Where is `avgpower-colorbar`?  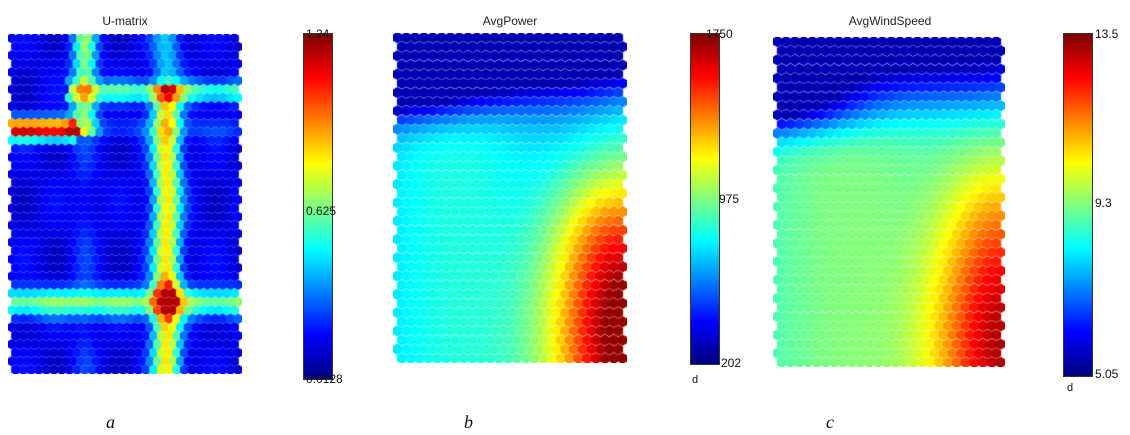
avgpower-colorbar is located at coordinates (705, 199).